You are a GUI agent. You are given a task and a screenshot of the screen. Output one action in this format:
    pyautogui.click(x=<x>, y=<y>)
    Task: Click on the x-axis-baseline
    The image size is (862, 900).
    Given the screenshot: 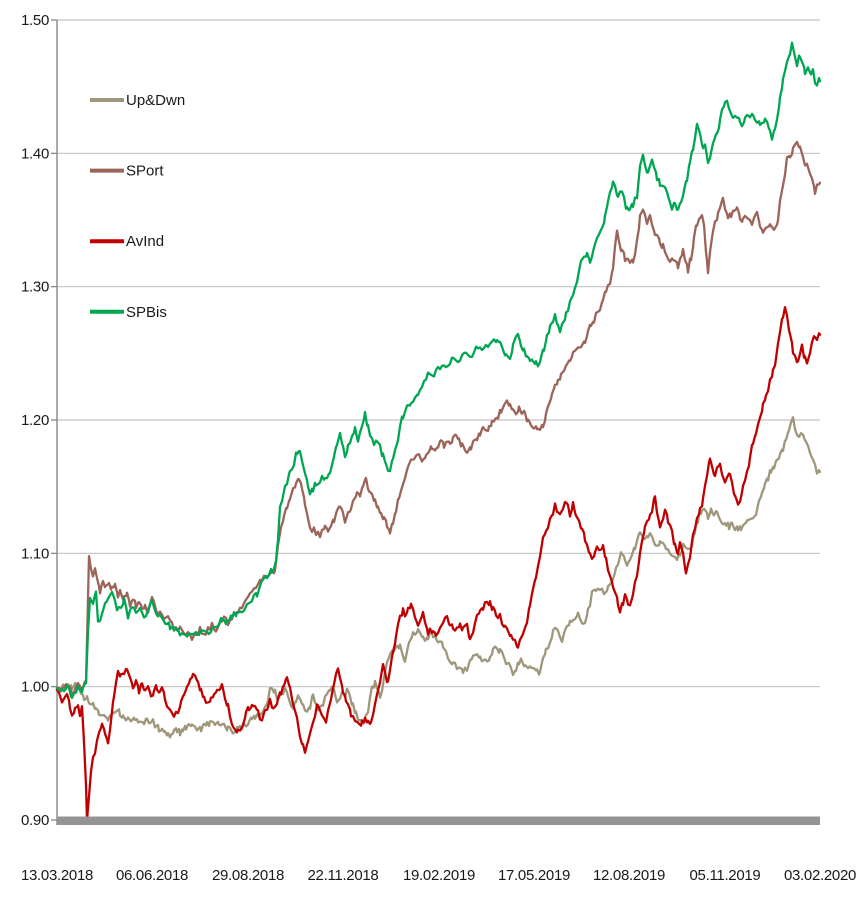 What is the action you would take?
    pyautogui.click(x=438, y=820)
    